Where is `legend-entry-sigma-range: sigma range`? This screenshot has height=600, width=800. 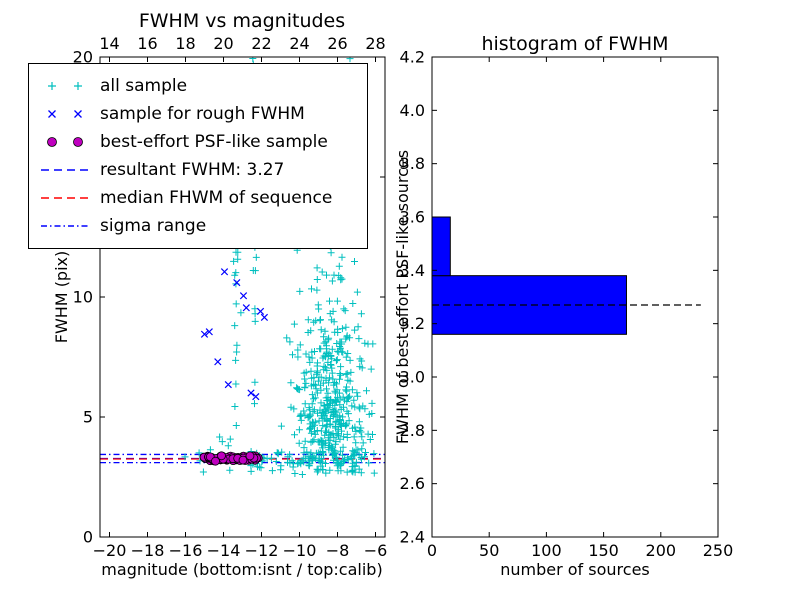 legend-entry-sigma-range: sigma range is located at coordinates (198, 226).